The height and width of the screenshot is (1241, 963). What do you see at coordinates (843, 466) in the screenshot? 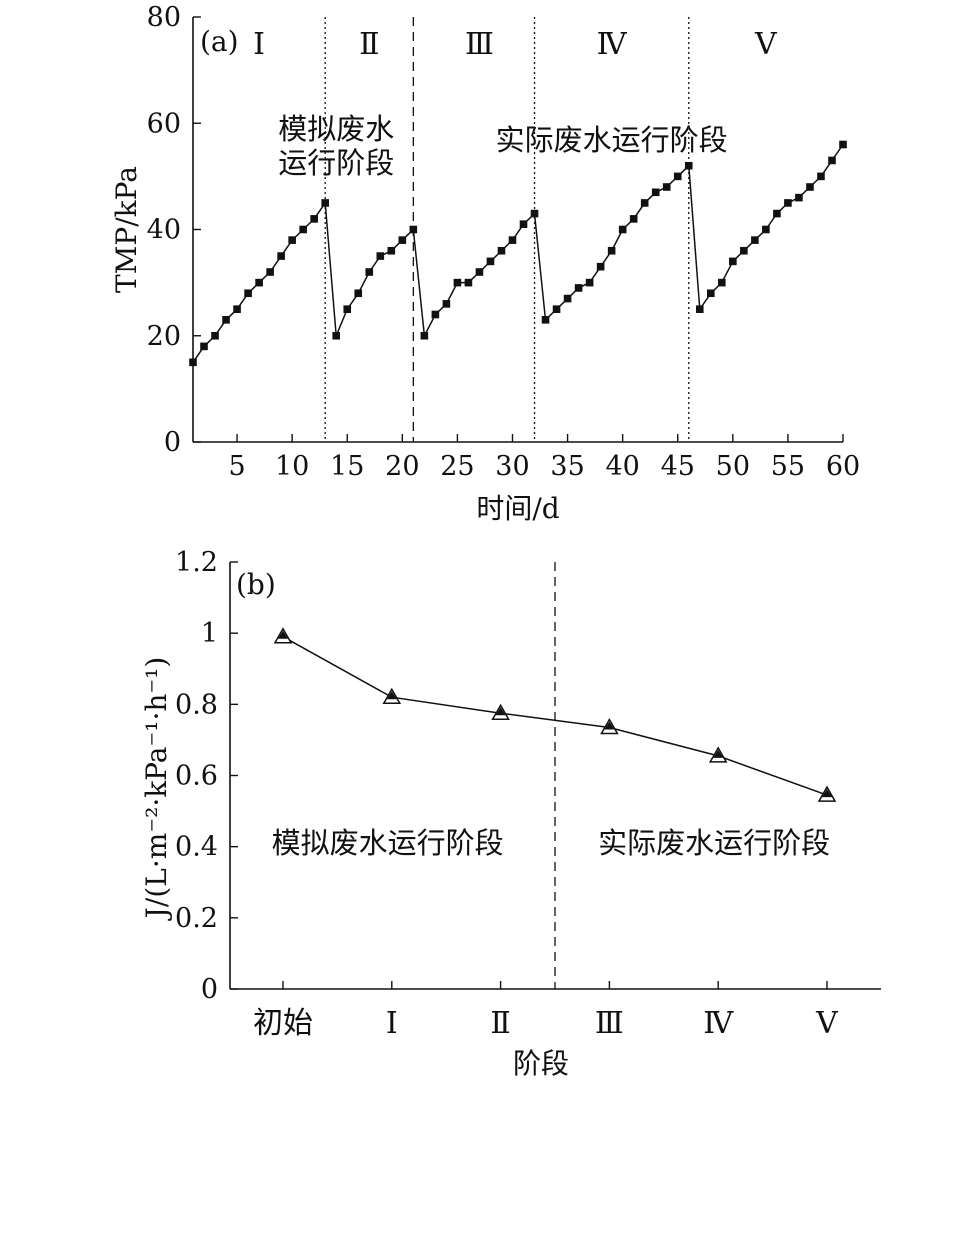
I see `x-tick-label: 60` at bounding box center [843, 466].